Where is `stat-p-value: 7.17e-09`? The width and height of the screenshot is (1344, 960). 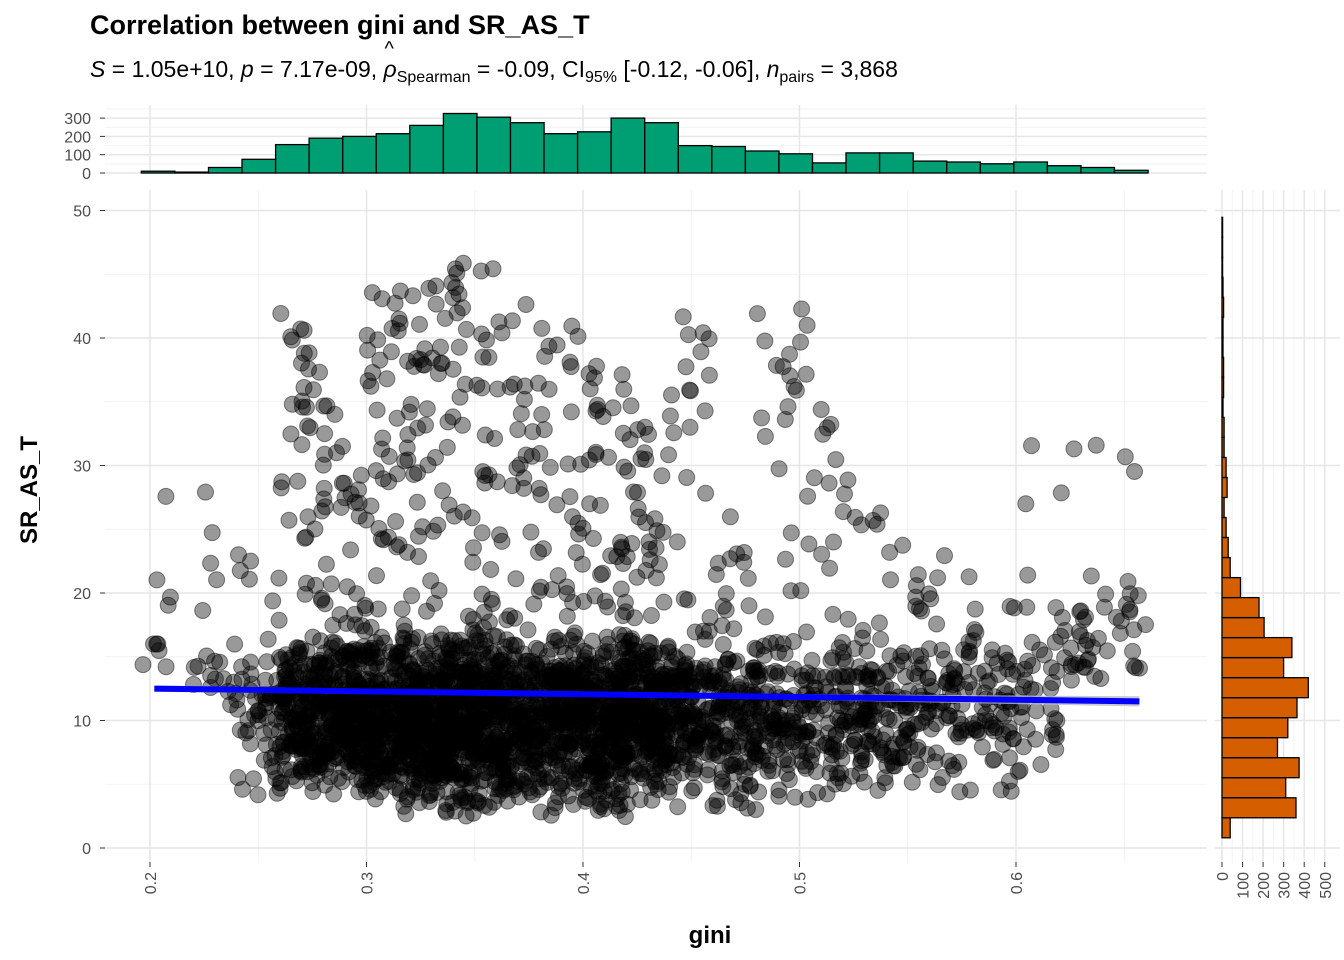 stat-p-value: 7.17e-09 is located at coordinates (325, 69).